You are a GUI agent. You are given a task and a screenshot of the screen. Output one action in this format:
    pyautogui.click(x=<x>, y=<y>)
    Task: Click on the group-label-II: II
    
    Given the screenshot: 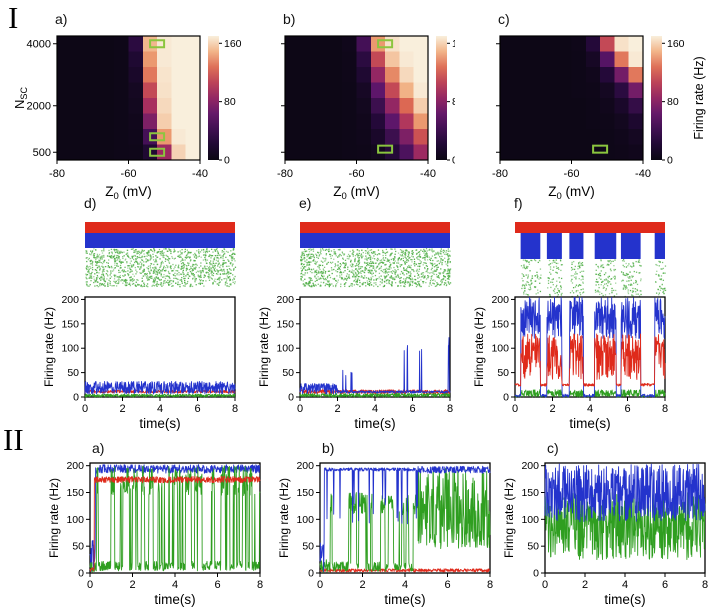 What is the action you would take?
    pyautogui.click(x=13, y=439)
    